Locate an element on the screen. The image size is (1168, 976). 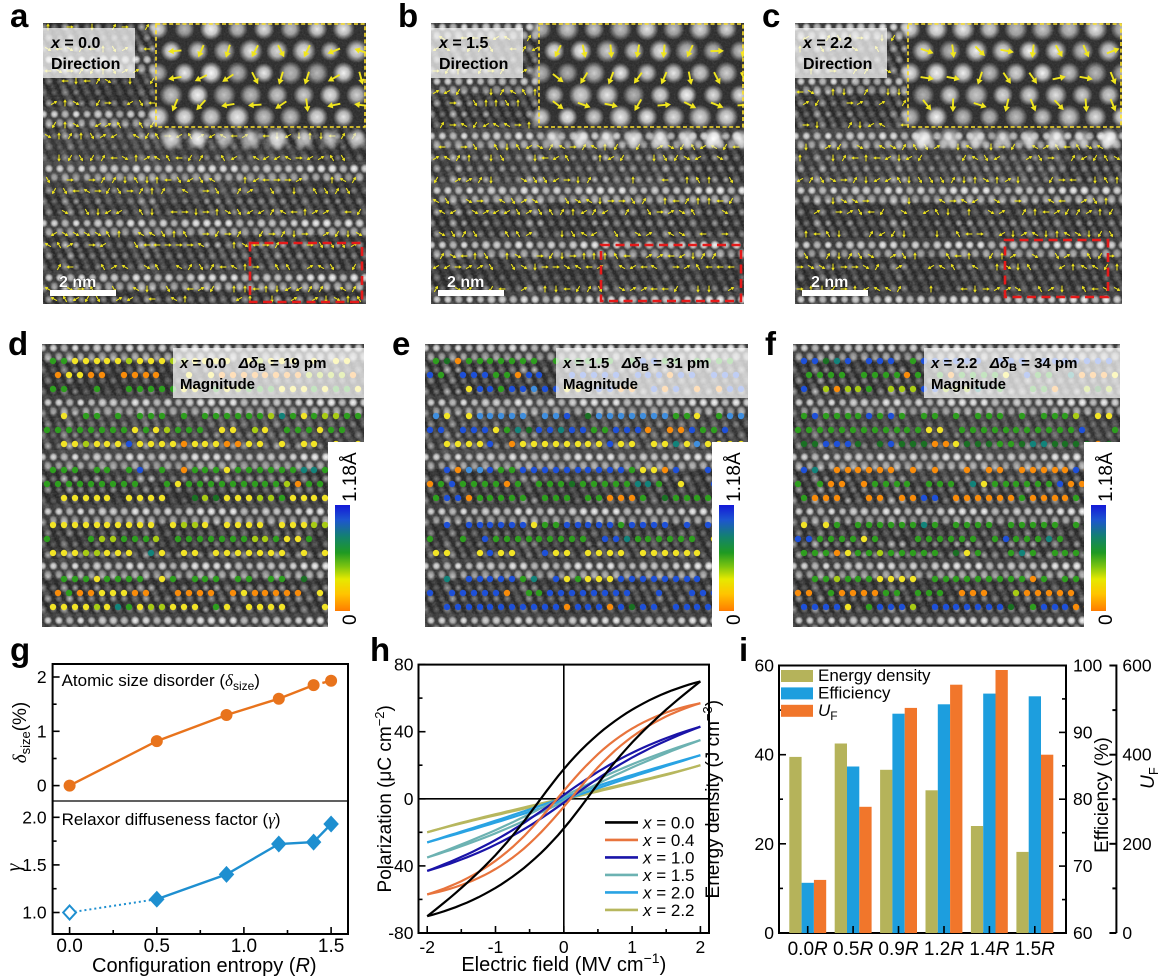
svg-text: 0.5R is located at coordinates (853, 949).